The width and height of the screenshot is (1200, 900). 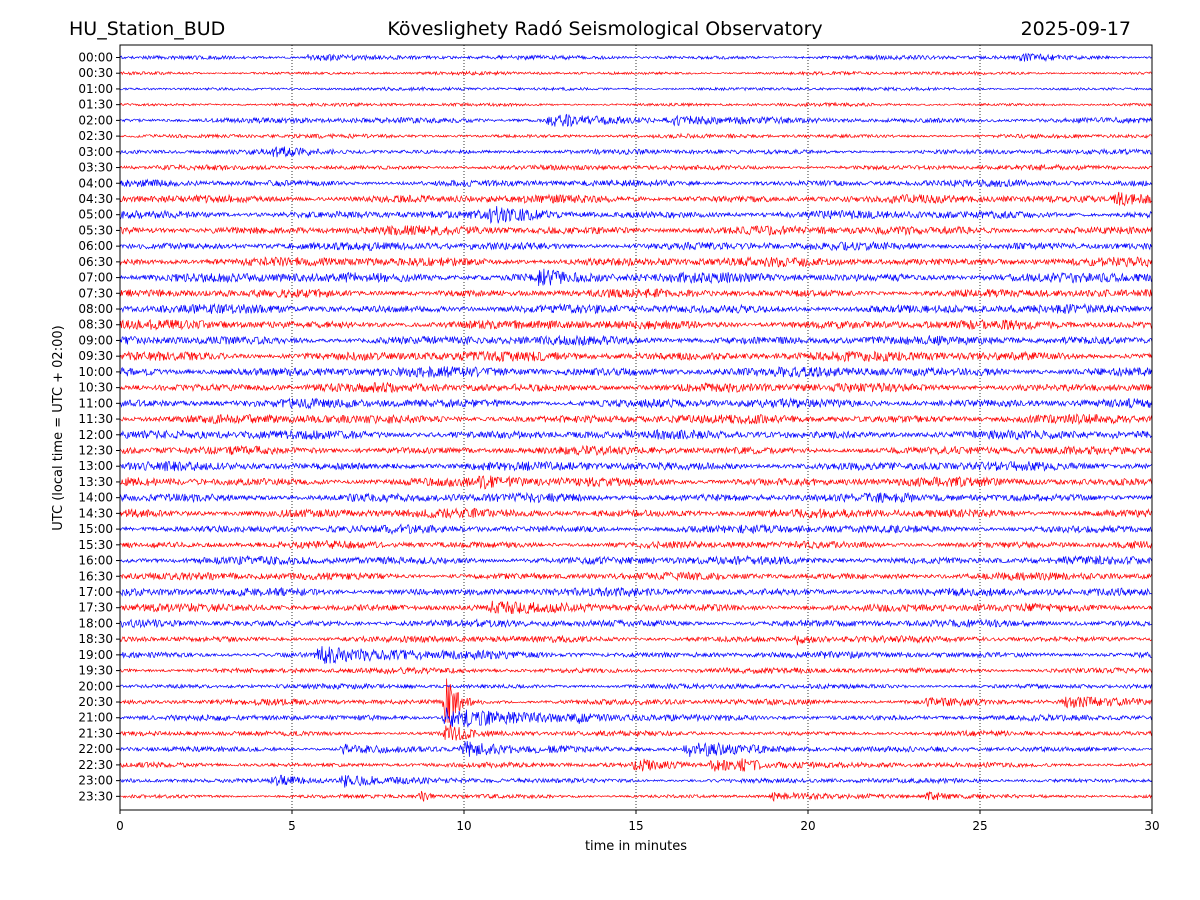 I want to click on x-tick-label: 0, so click(x=120, y=826).